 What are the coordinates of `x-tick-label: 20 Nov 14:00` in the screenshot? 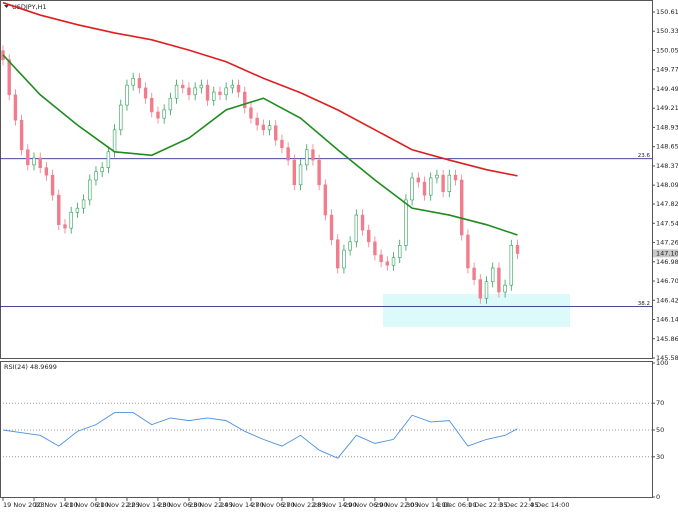 It's located at (56, 505).